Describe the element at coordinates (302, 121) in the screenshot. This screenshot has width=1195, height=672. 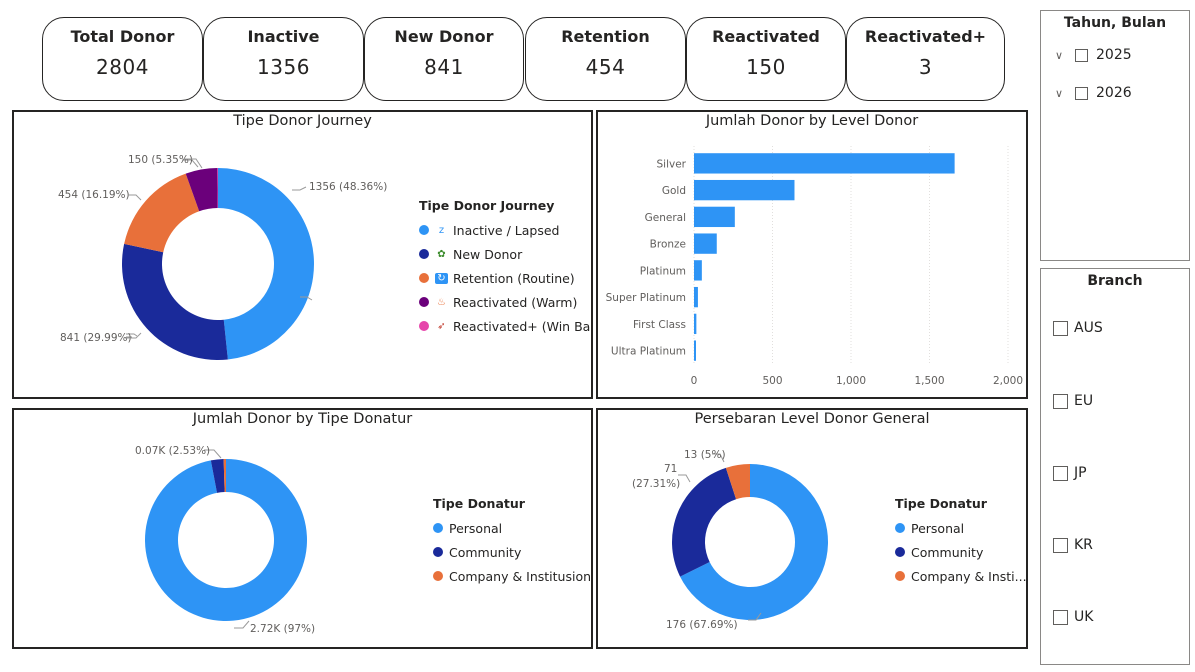
I see `chart-title: Tipe Donor Journey` at that location.